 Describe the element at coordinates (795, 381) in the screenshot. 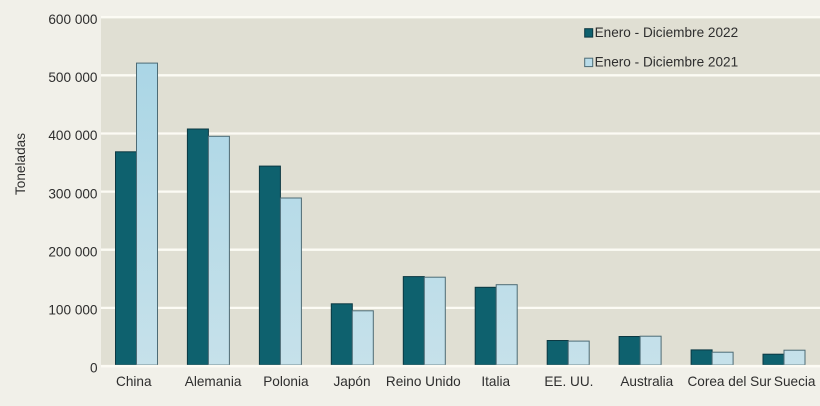

I see `svg-text: Suecia` at that location.